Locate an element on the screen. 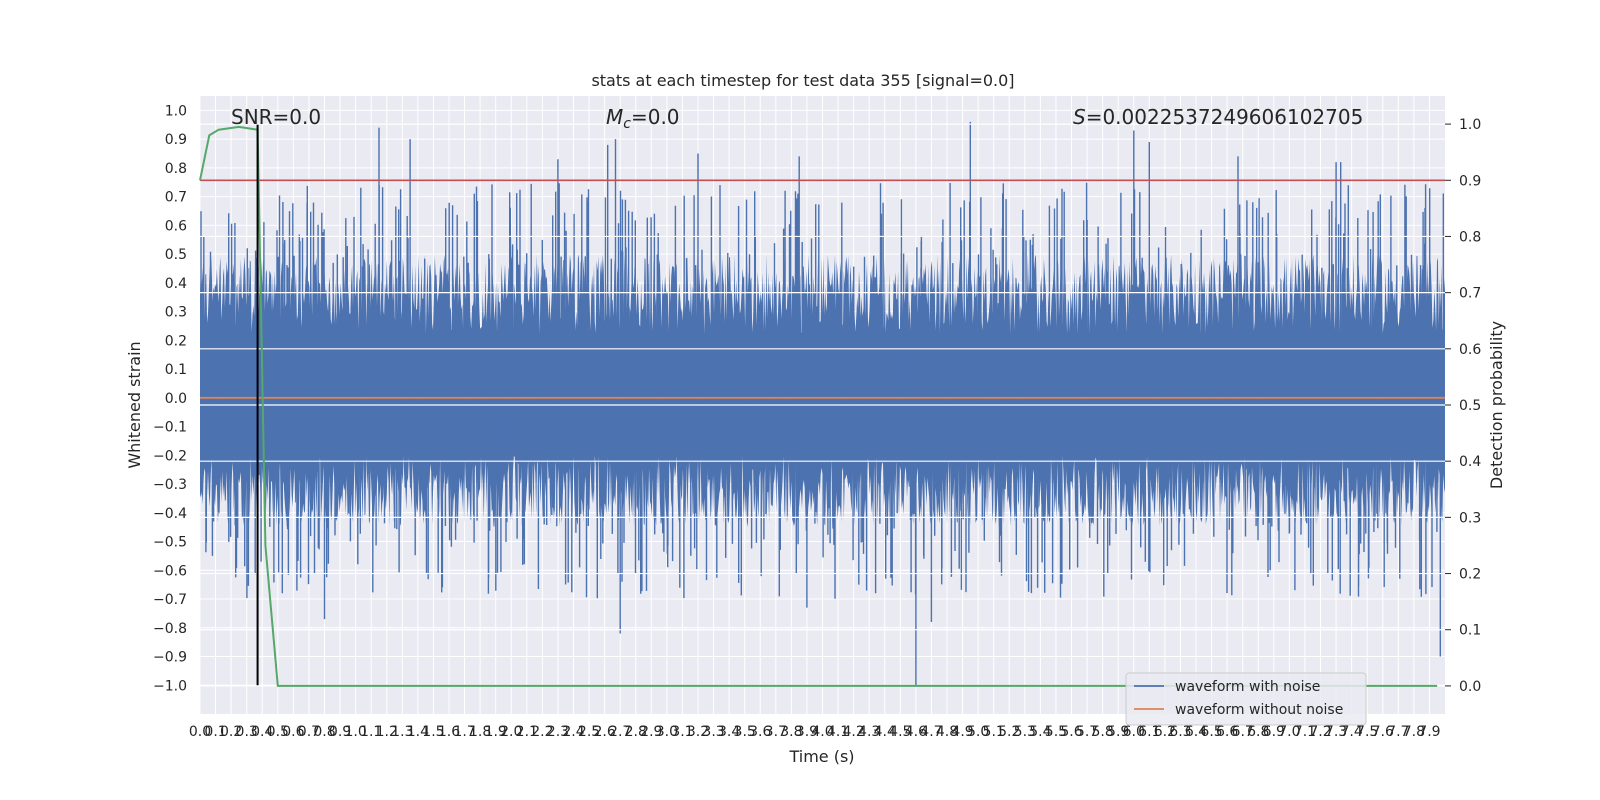  y-tick-17: 0.7 is located at coordinates (176, 198).